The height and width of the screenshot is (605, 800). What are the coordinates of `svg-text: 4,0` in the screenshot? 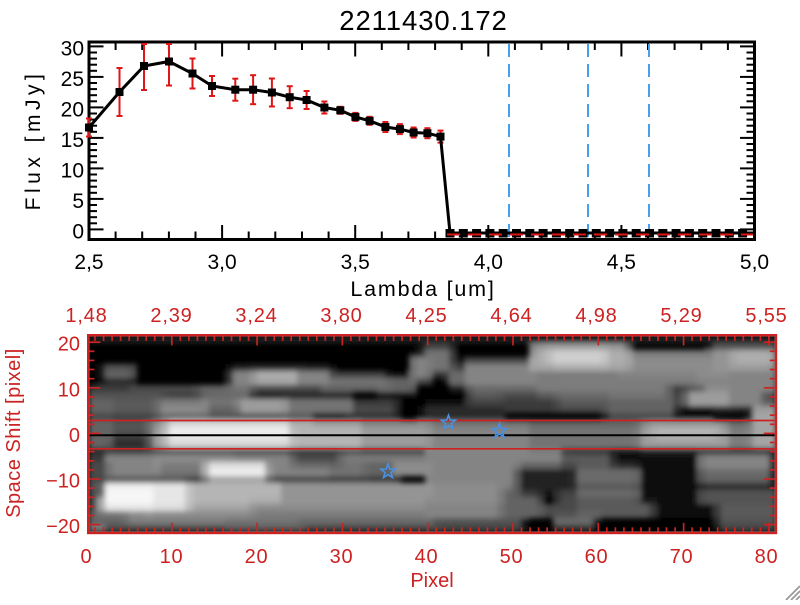 It's located at (488, 262).